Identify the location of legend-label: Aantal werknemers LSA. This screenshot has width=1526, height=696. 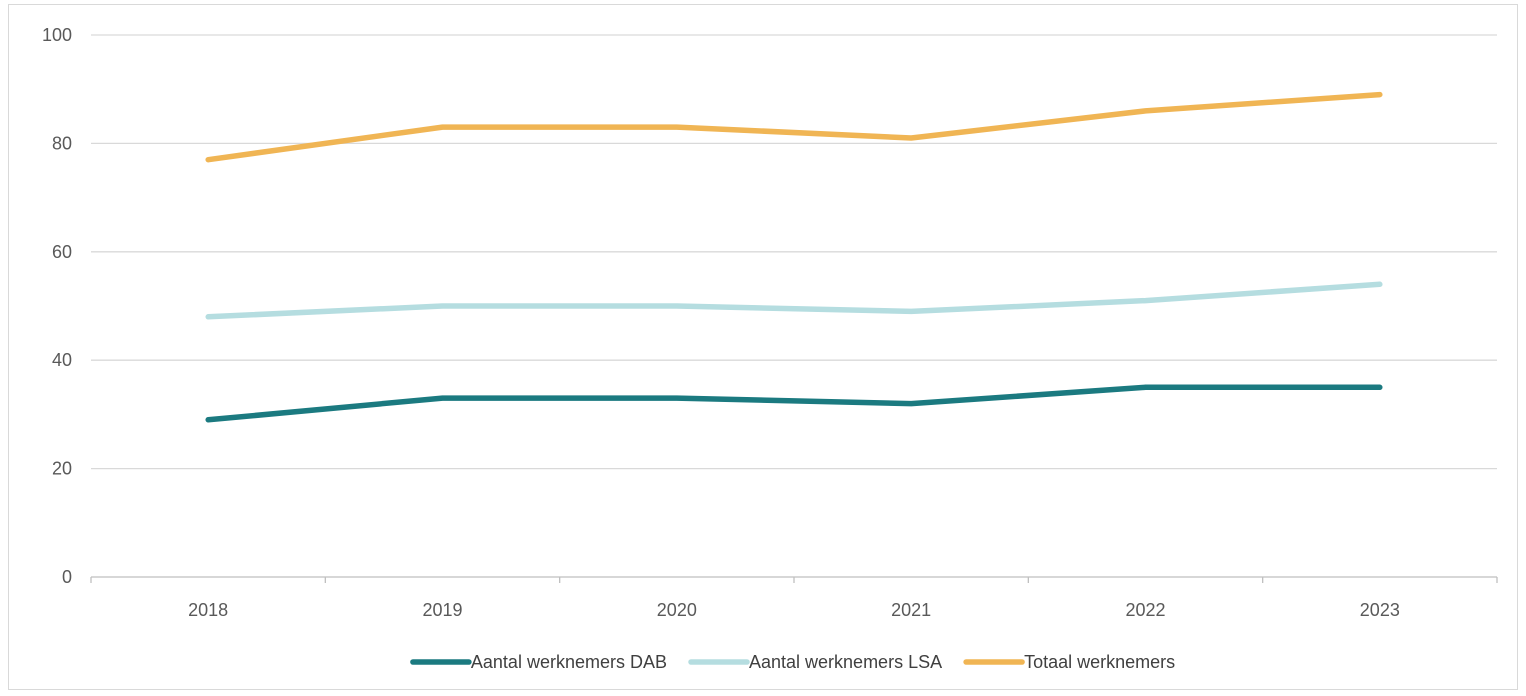
(845, 662).